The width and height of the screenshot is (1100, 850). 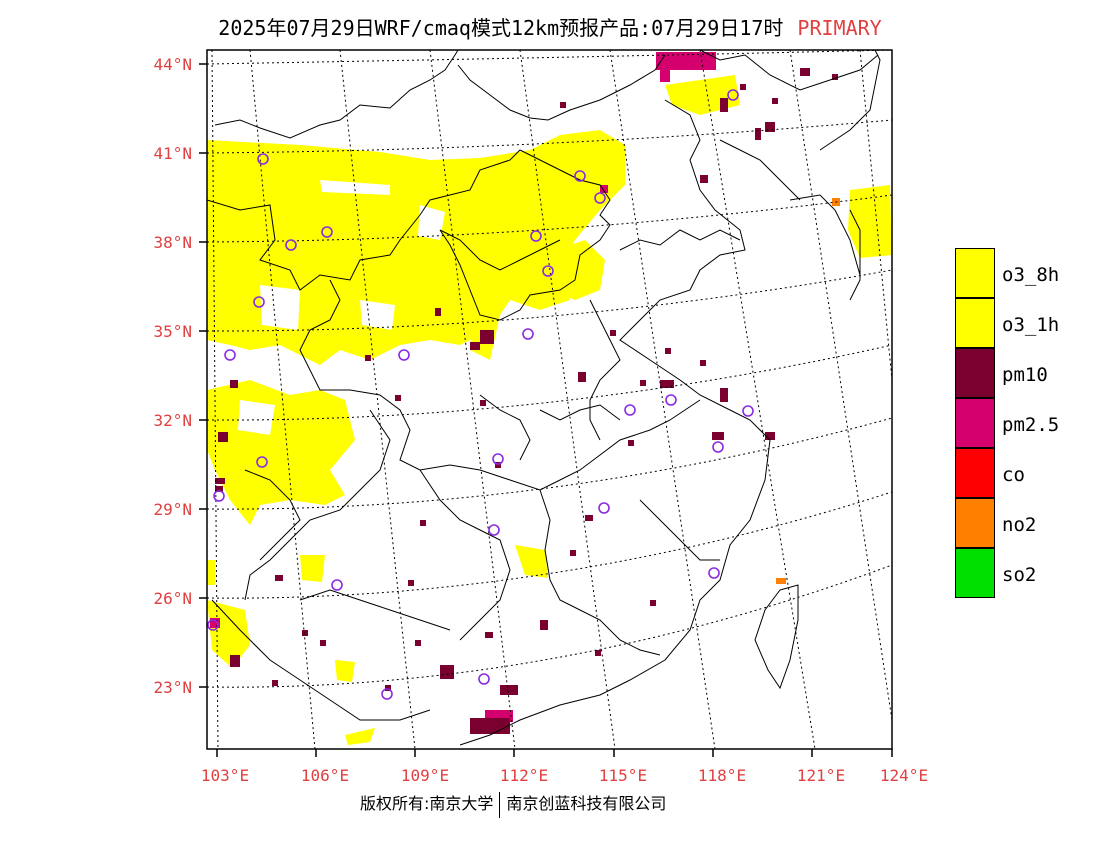 I want to click on lon-label: 112°E, so click(x=524, y=775).